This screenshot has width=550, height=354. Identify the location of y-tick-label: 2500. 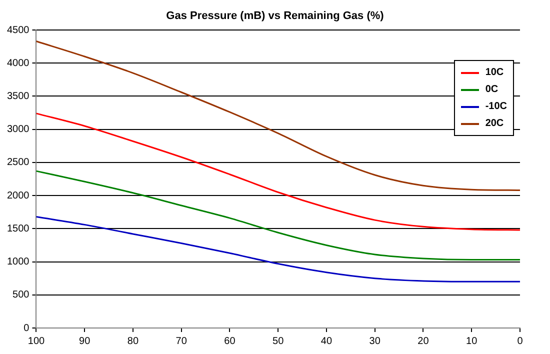
(18, 162).